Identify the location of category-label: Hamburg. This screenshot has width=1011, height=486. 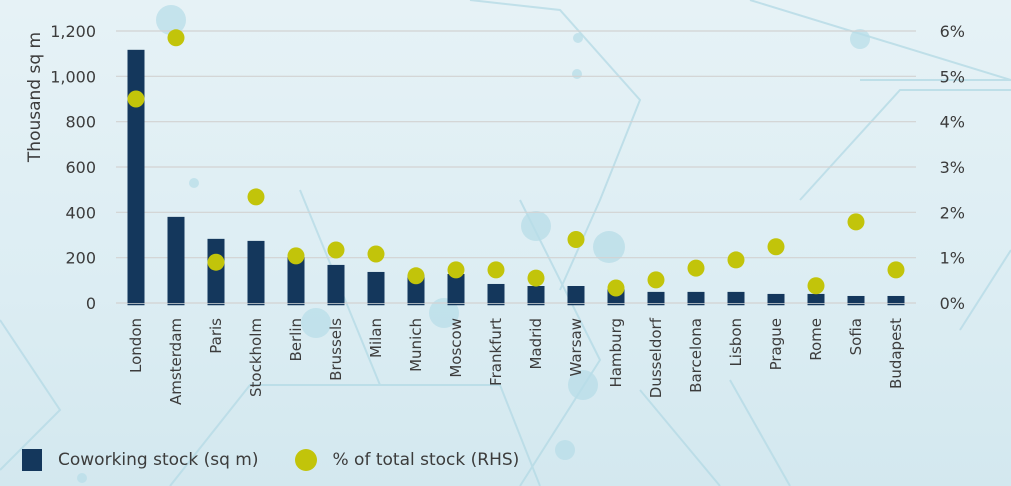
(616, 353).